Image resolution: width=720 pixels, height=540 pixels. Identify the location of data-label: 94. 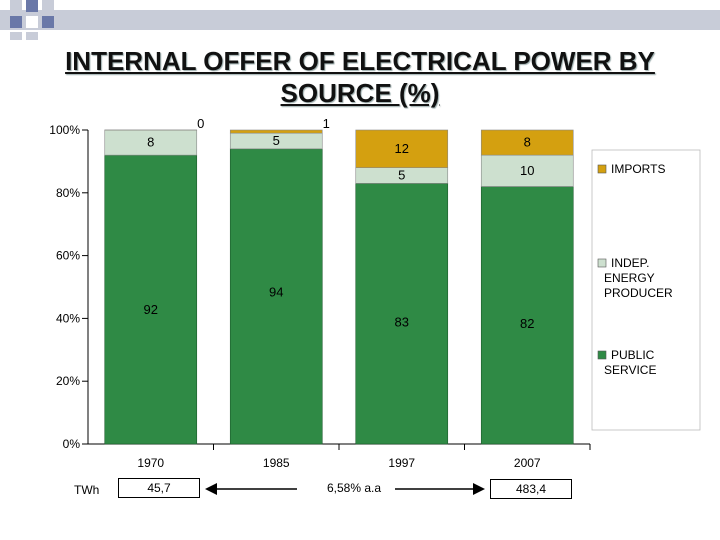
(276, 291).